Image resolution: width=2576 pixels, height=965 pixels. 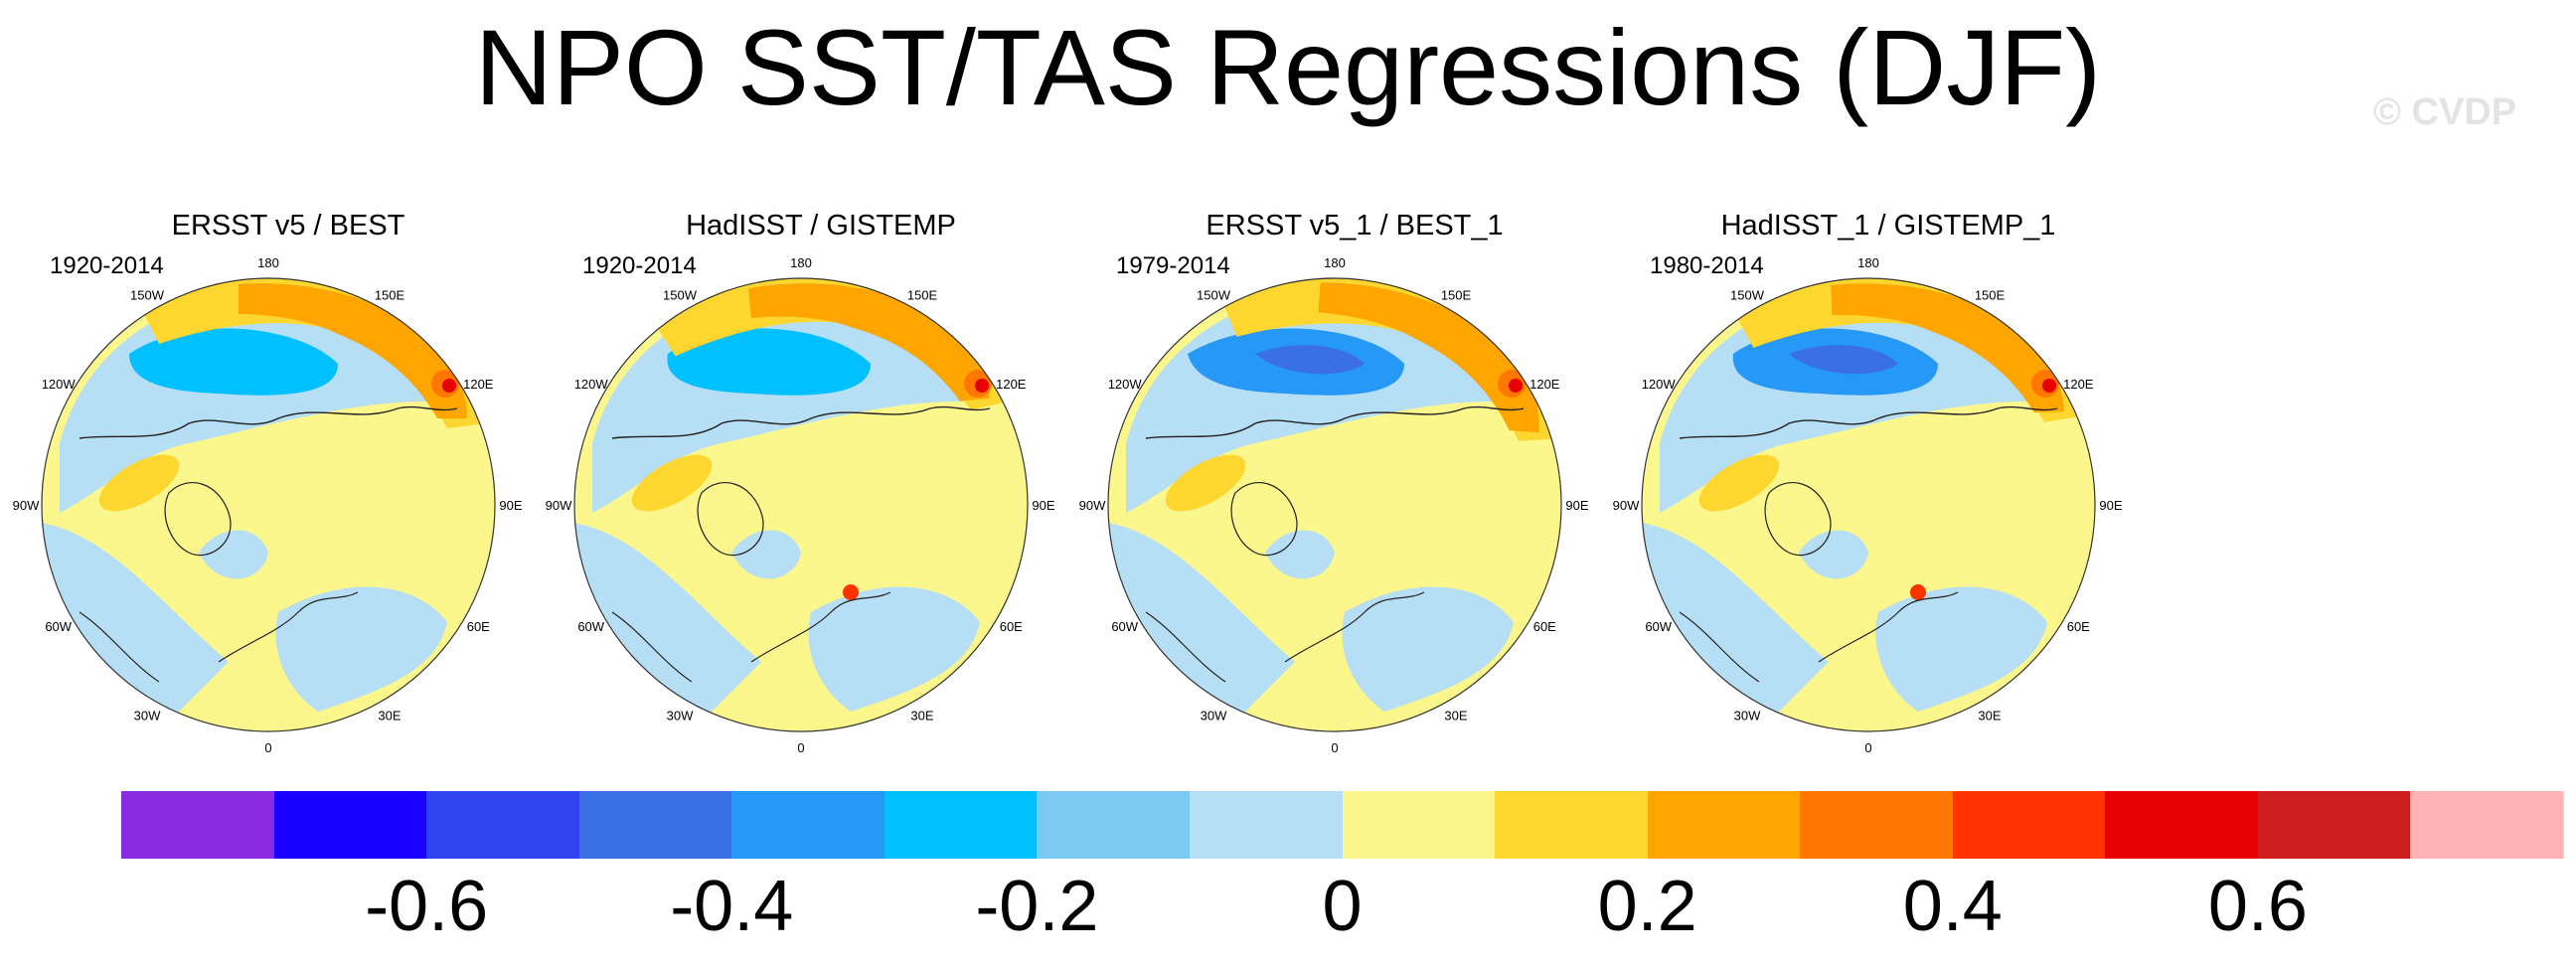 What do you see at coordinates (1918, 592) in the screenshot?
I see `field-red-europe` at bounding box center [1918, 592].